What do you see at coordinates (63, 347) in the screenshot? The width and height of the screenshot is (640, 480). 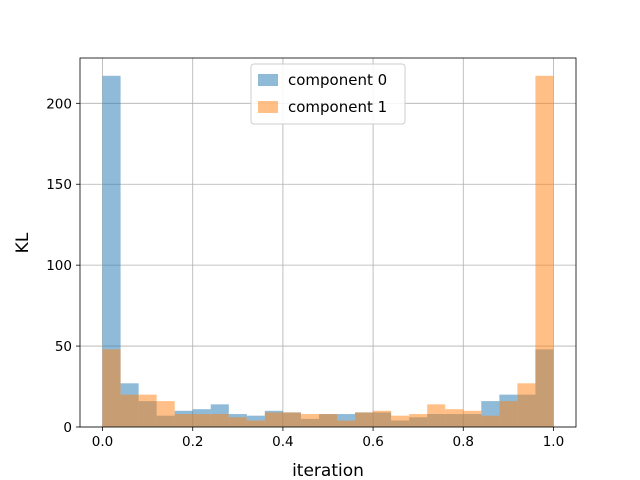 I see `y-tick-label: 50` at bounding box center [63, 347].